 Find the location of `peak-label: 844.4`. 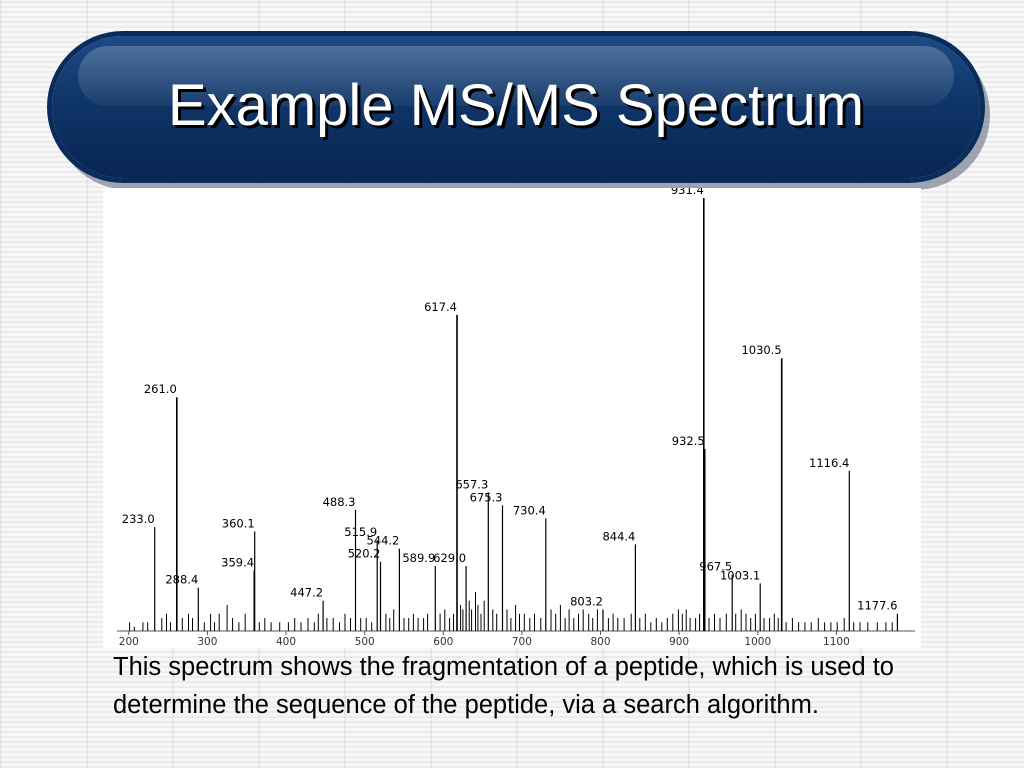

peak-label: 844.4 is located at coordinates (618, 536).